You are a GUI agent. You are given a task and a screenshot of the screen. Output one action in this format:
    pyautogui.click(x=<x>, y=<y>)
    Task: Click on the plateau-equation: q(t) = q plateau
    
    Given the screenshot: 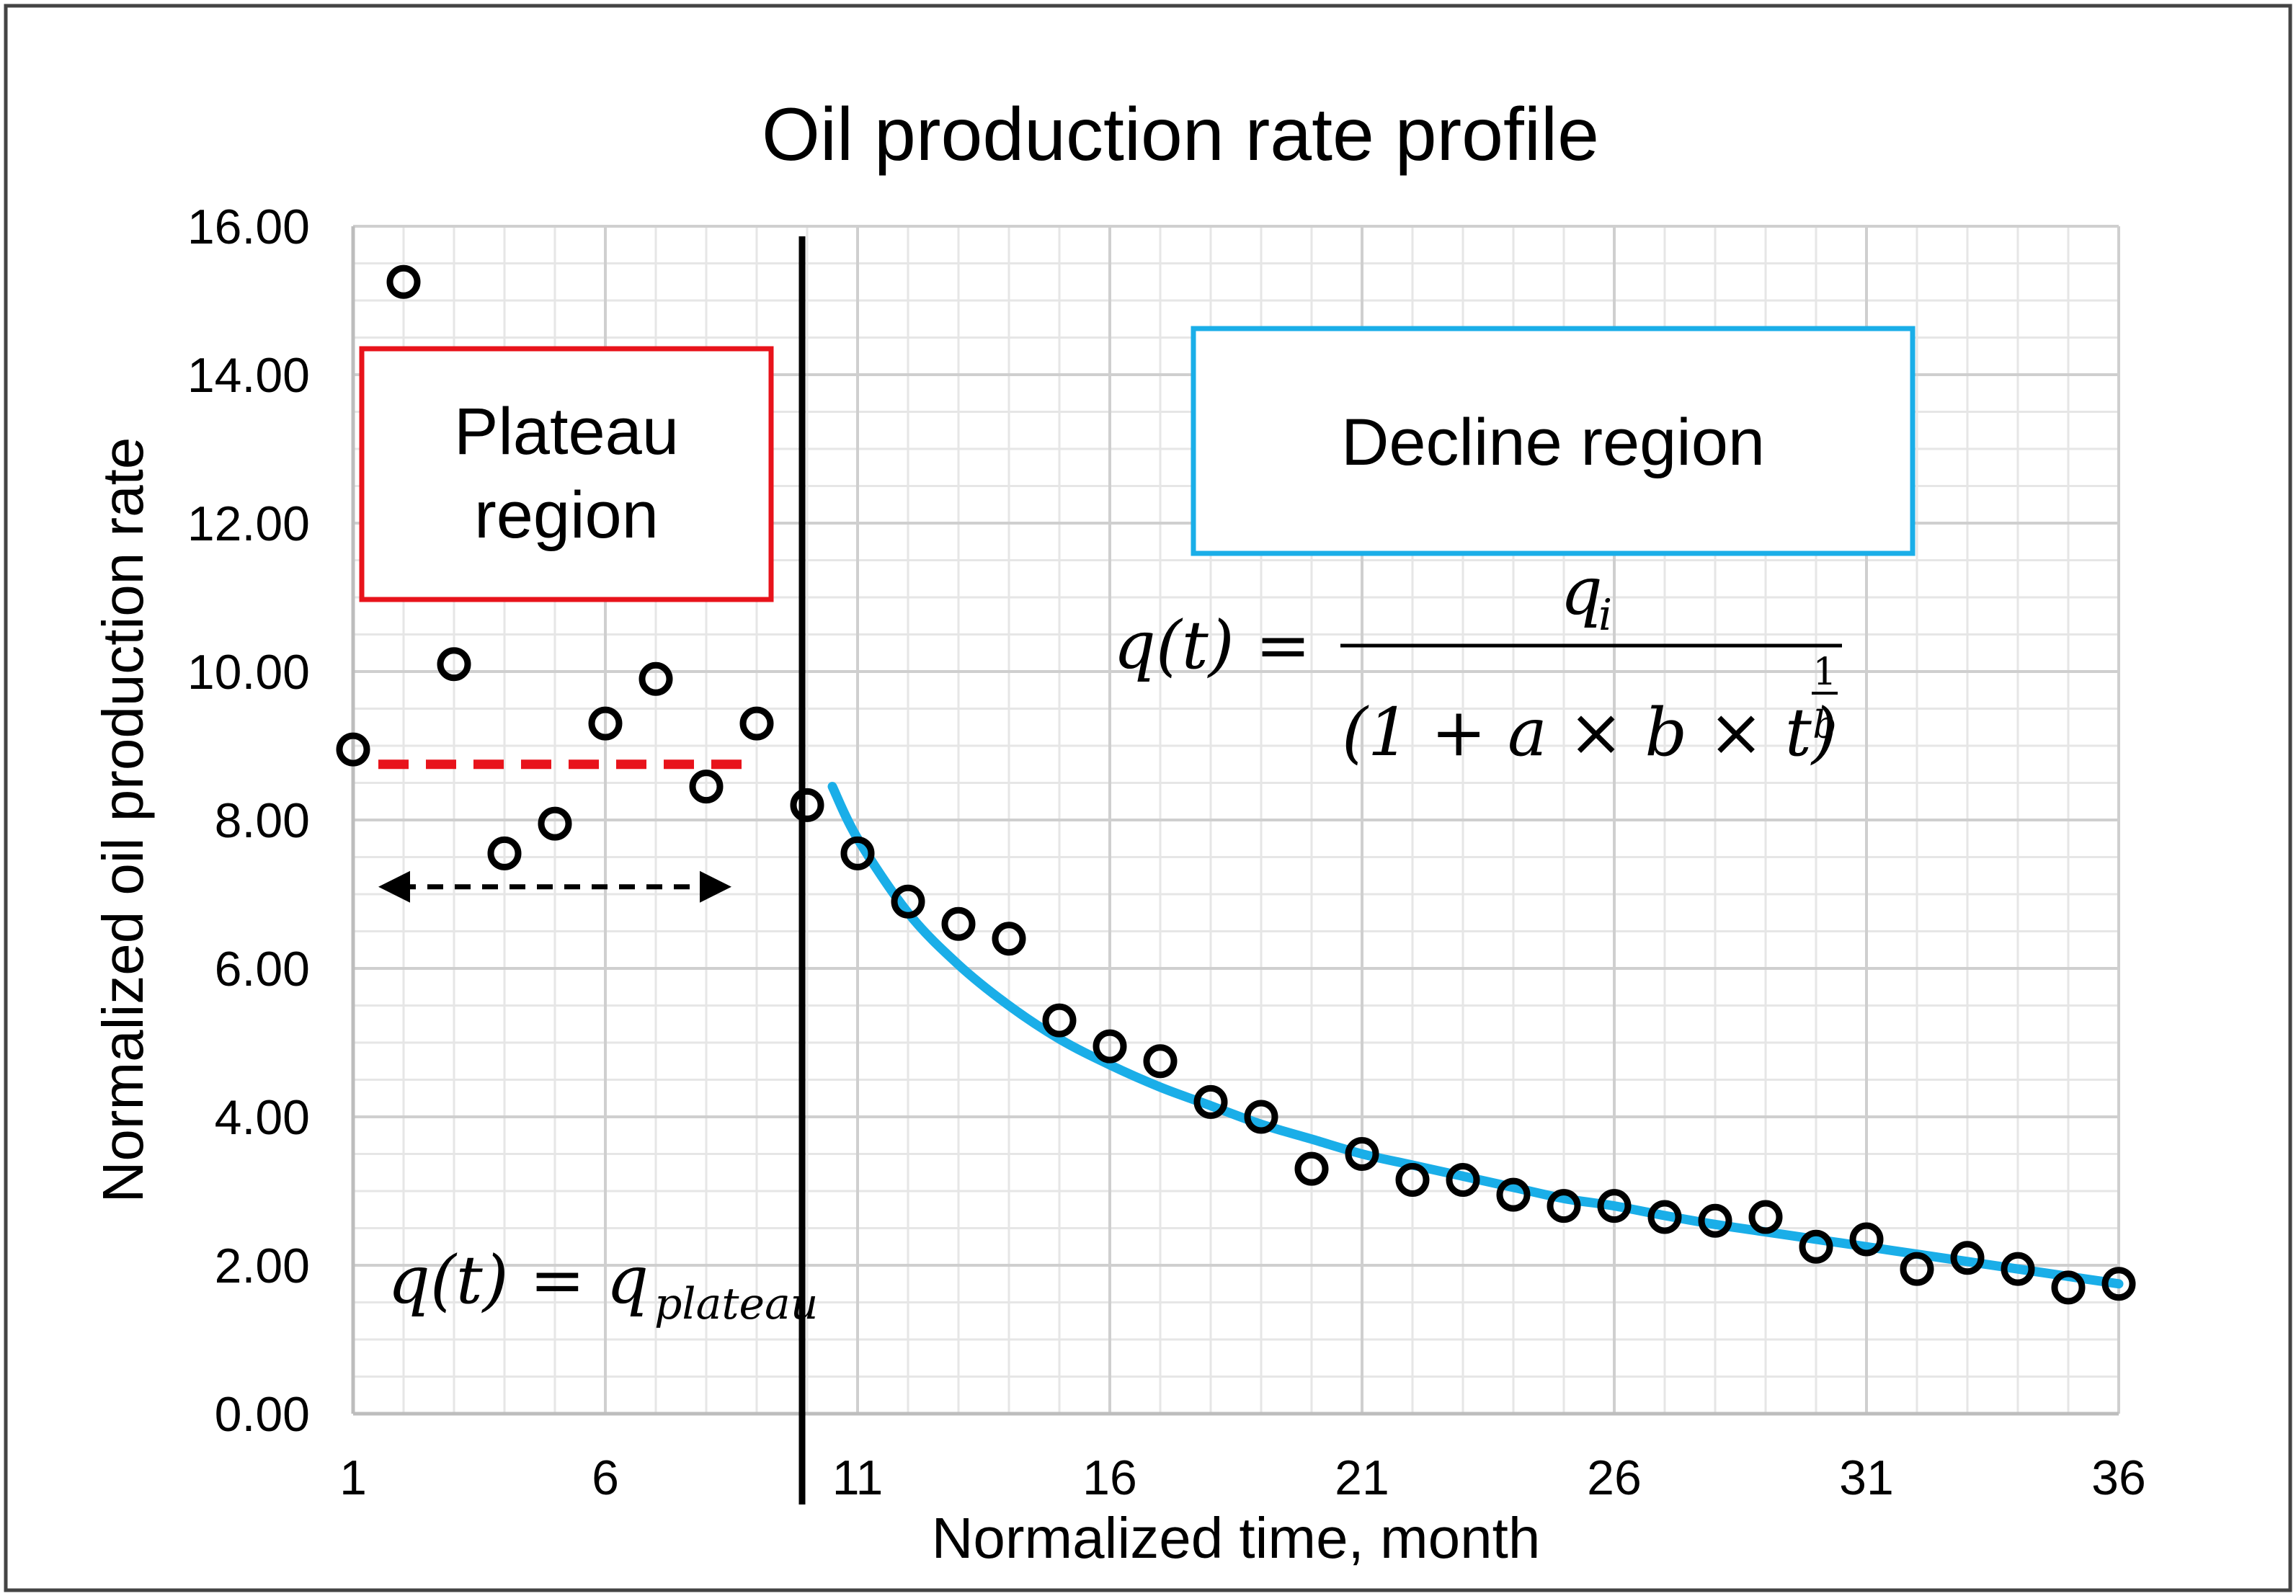 What is the action you would take?
    pyautogui.click(x=603, y=1285)
    